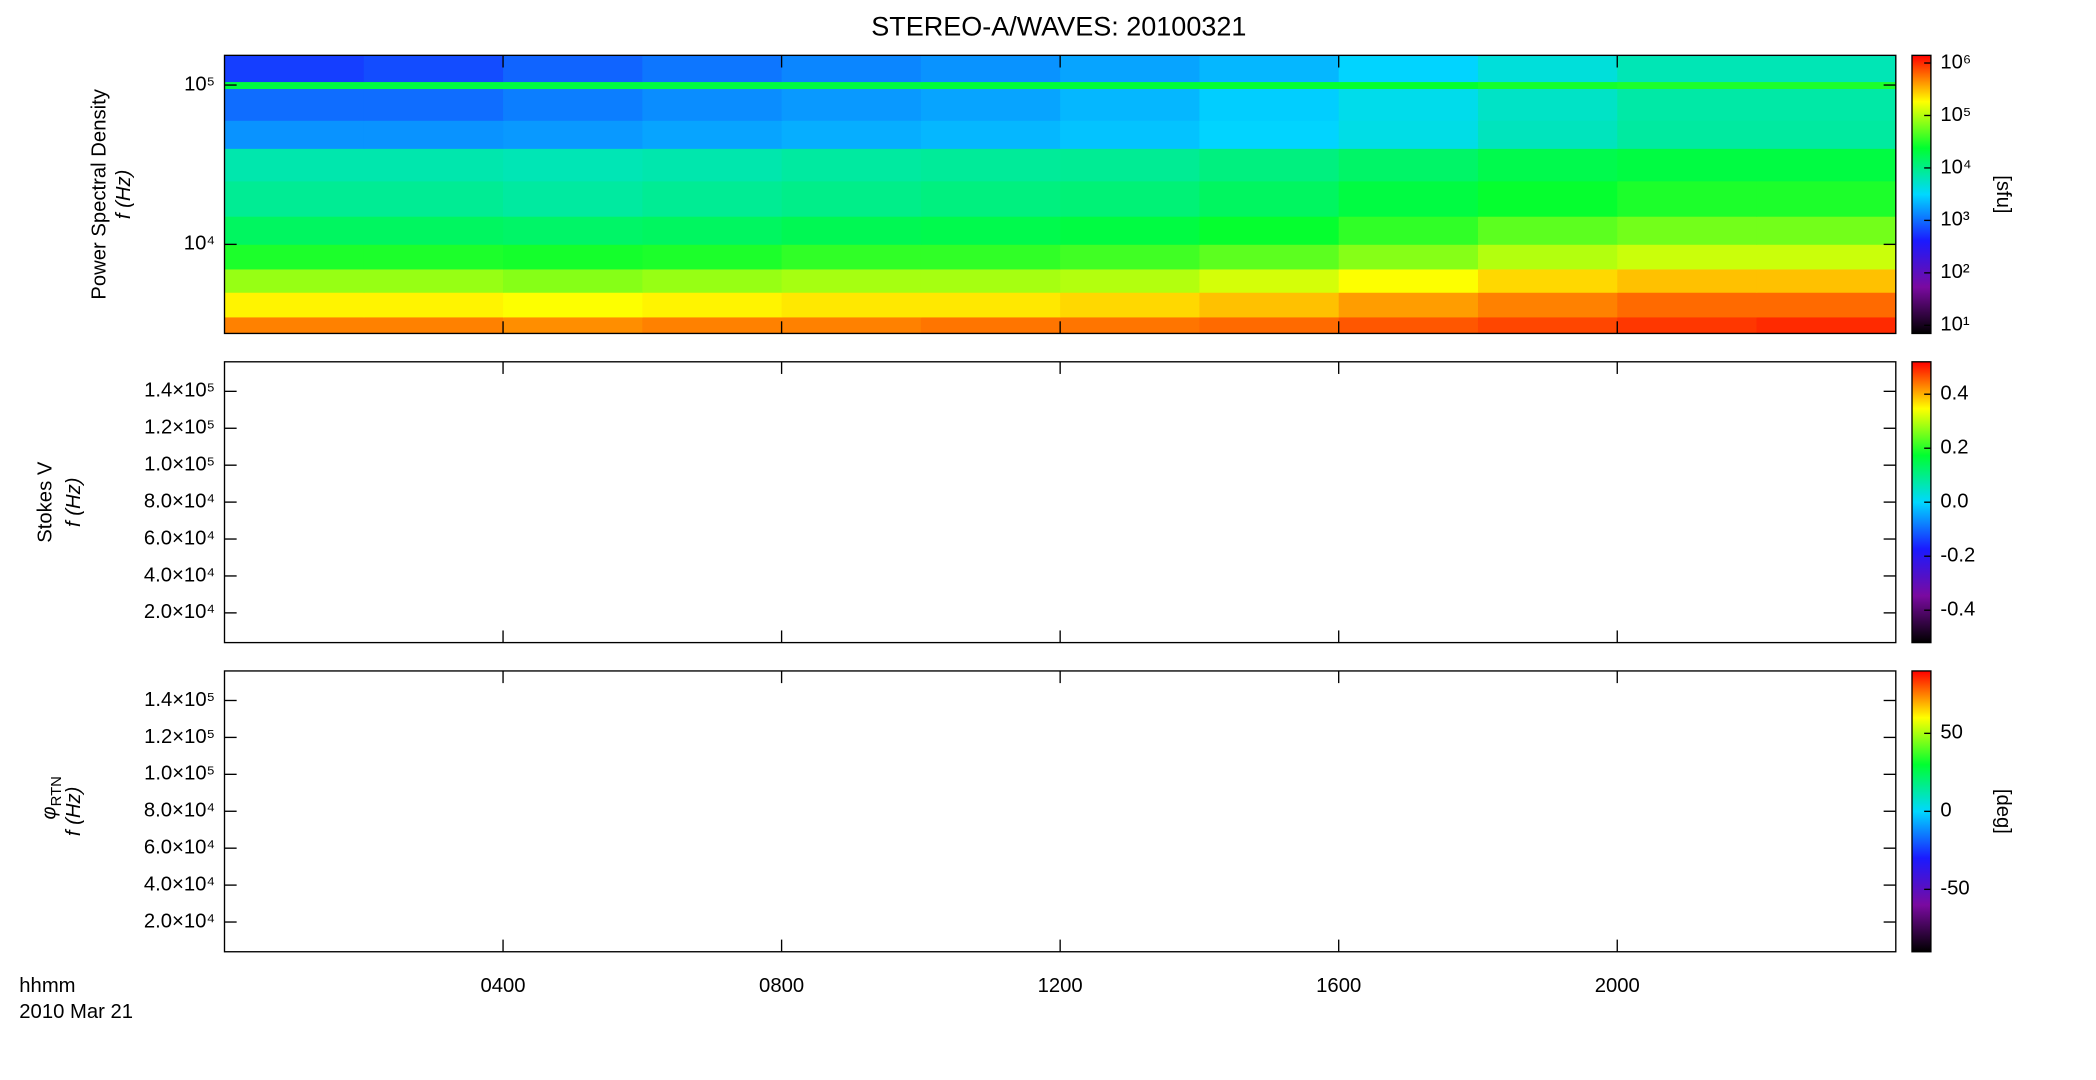 This screenshot has width=2096, height=1080. Describe the element at coordinates (1954, 502) in the screenshot. I see `colorbar-tick-label: 0.0` at that location.